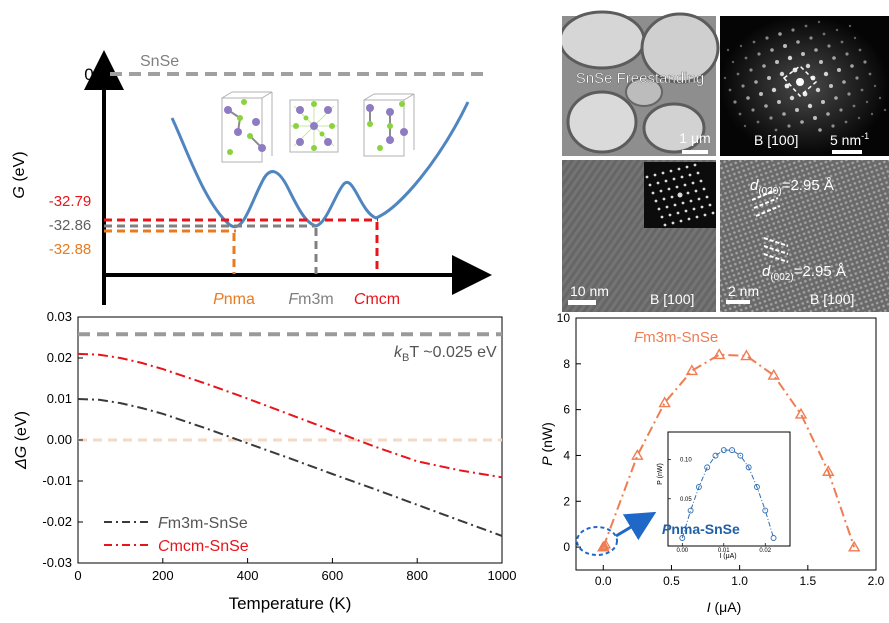 The image size is (889, 623). Describe the element at coordinates (566, 501) in the screenshot. I see `y-tick-label: 2` at that location.